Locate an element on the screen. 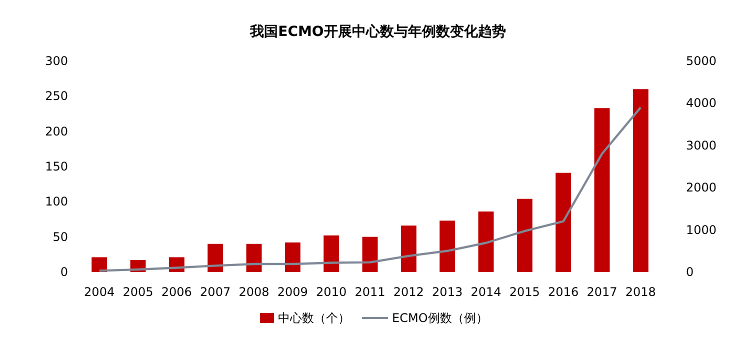 The image size is (746, 342). legend-label: 中心数（个） is located at coordinates (314, 318).